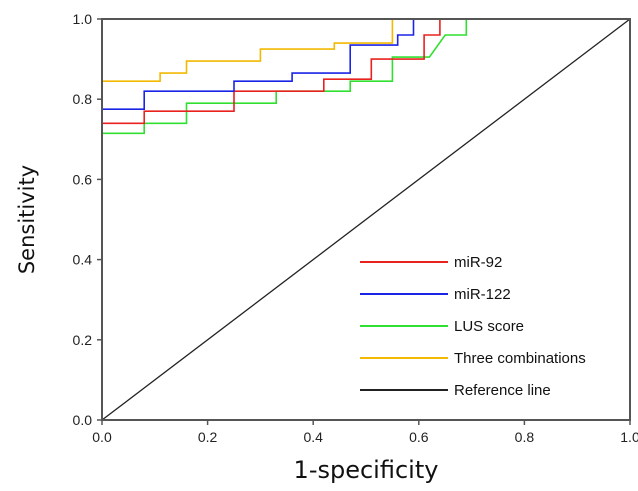 Image resolution: width=638 pixels, height=491 pixels. I want to click on series-line-three-combinations, so click(366, 50).